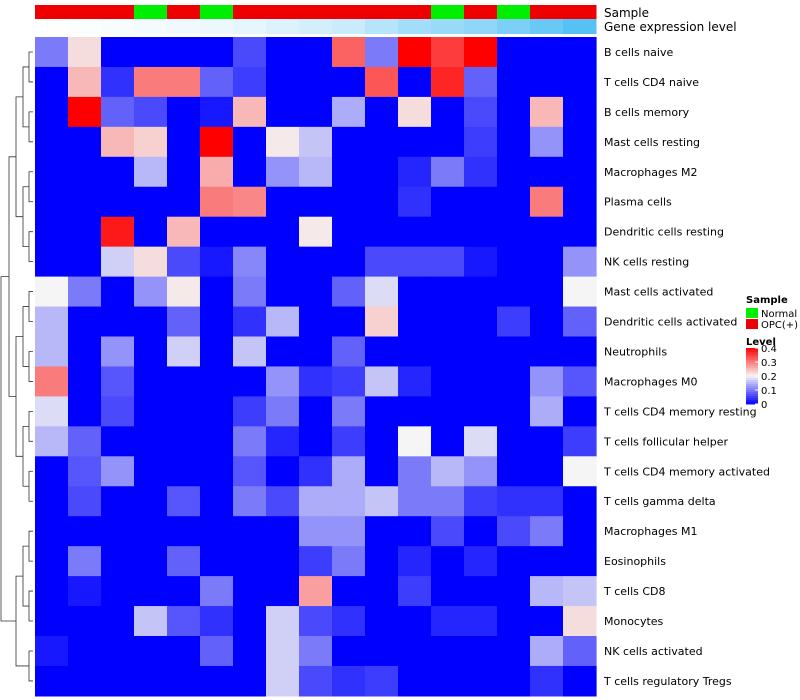 This screenshot has width=800, height=700. I want to click on row-label: Macrophages M2, so click(650, 172).